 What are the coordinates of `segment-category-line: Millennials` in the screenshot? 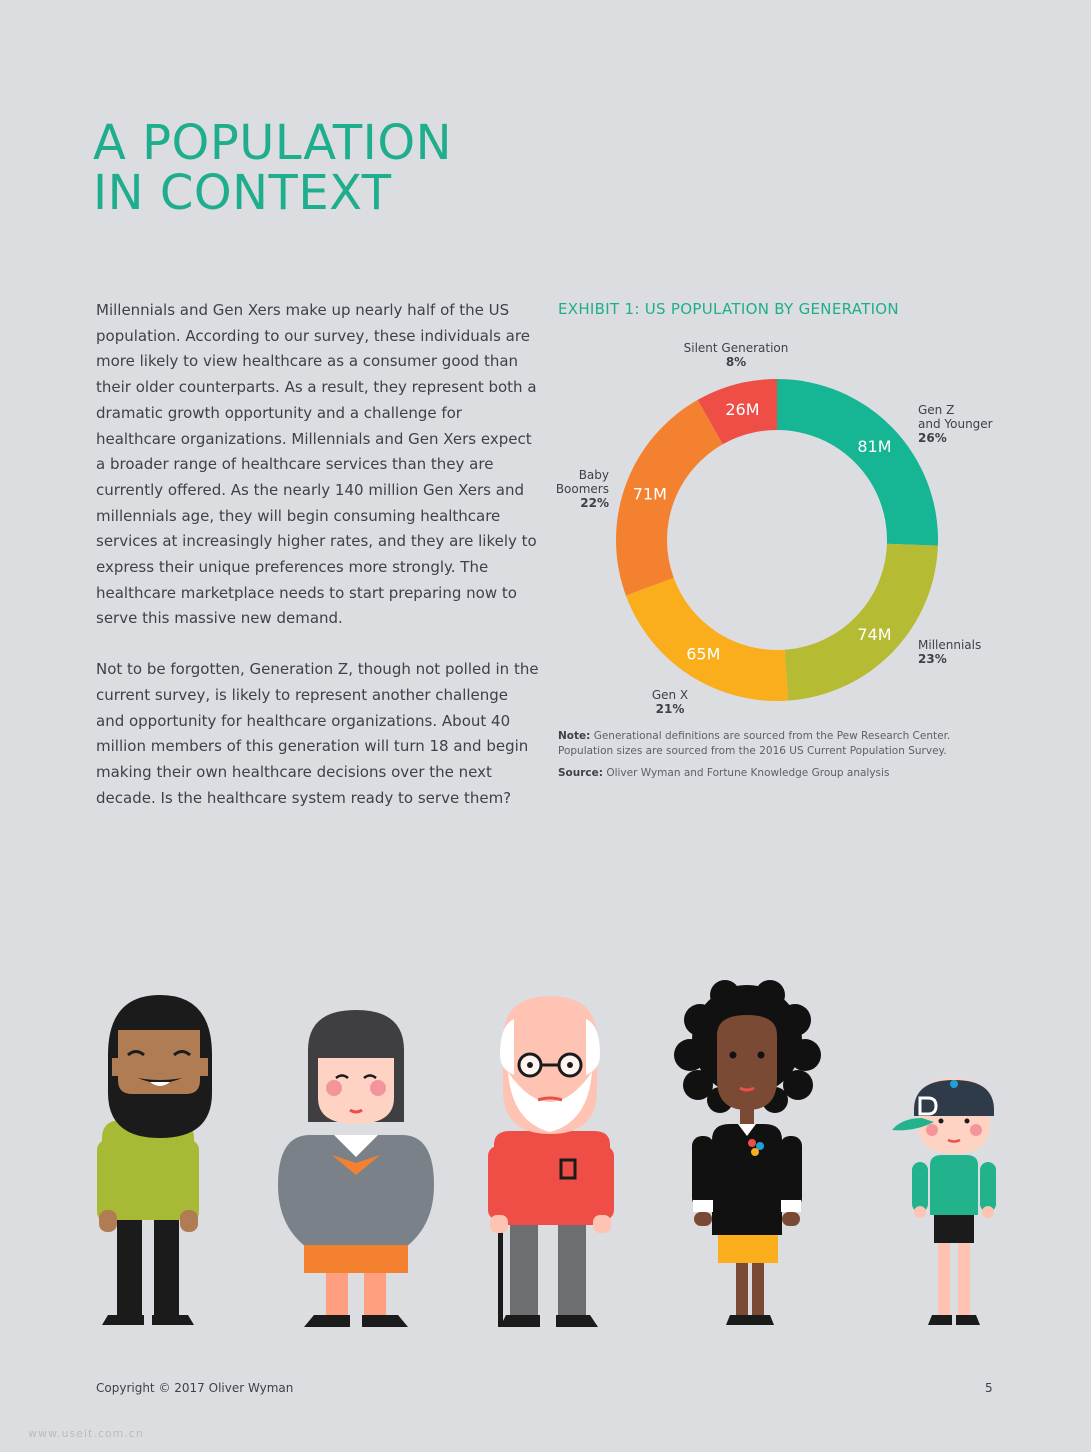 It's located at (949, 645).